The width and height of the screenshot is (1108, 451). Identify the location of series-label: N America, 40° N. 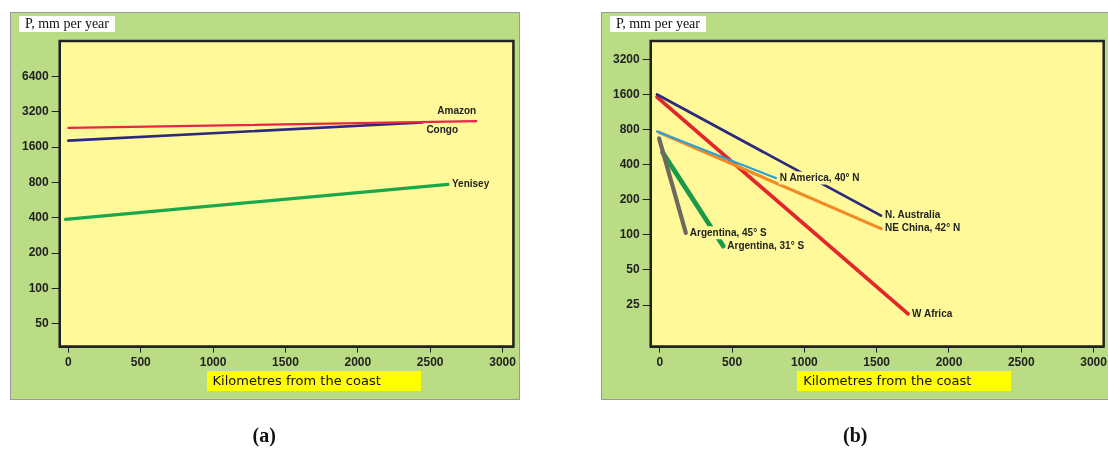
(819, 177).